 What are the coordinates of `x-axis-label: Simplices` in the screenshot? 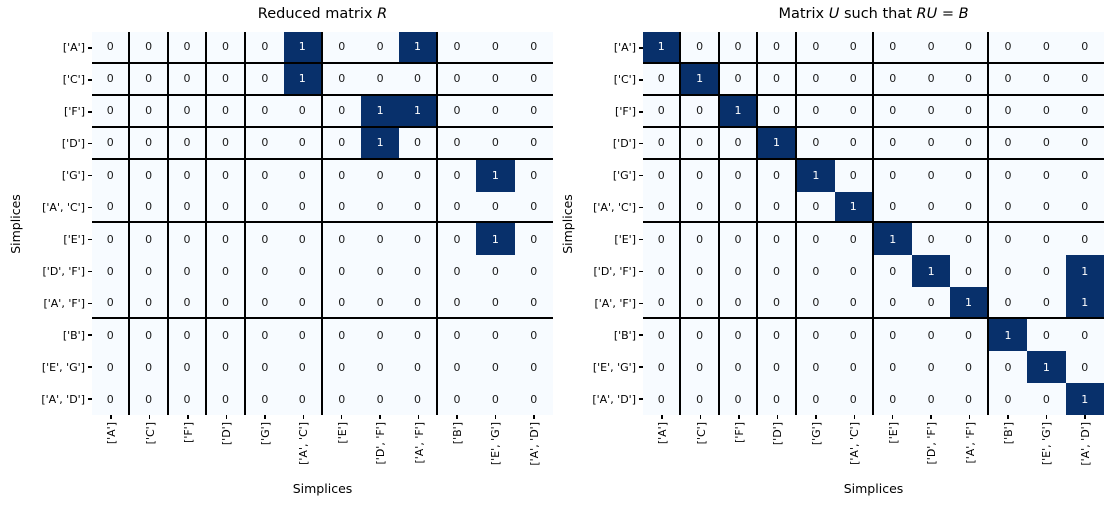 It's located at (322, 488).